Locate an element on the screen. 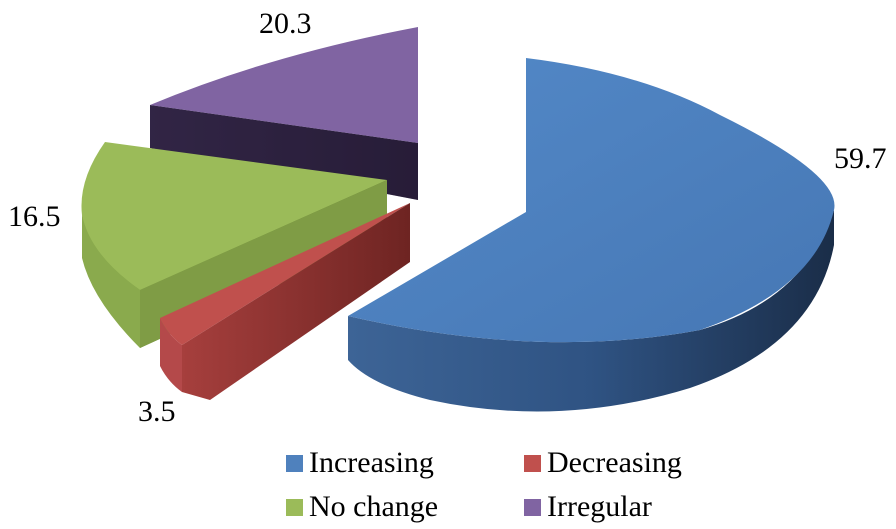 Image resolution: width=896 pixels, height=529 pixels. slice-no-change-top is located at coordinates (234, 216).